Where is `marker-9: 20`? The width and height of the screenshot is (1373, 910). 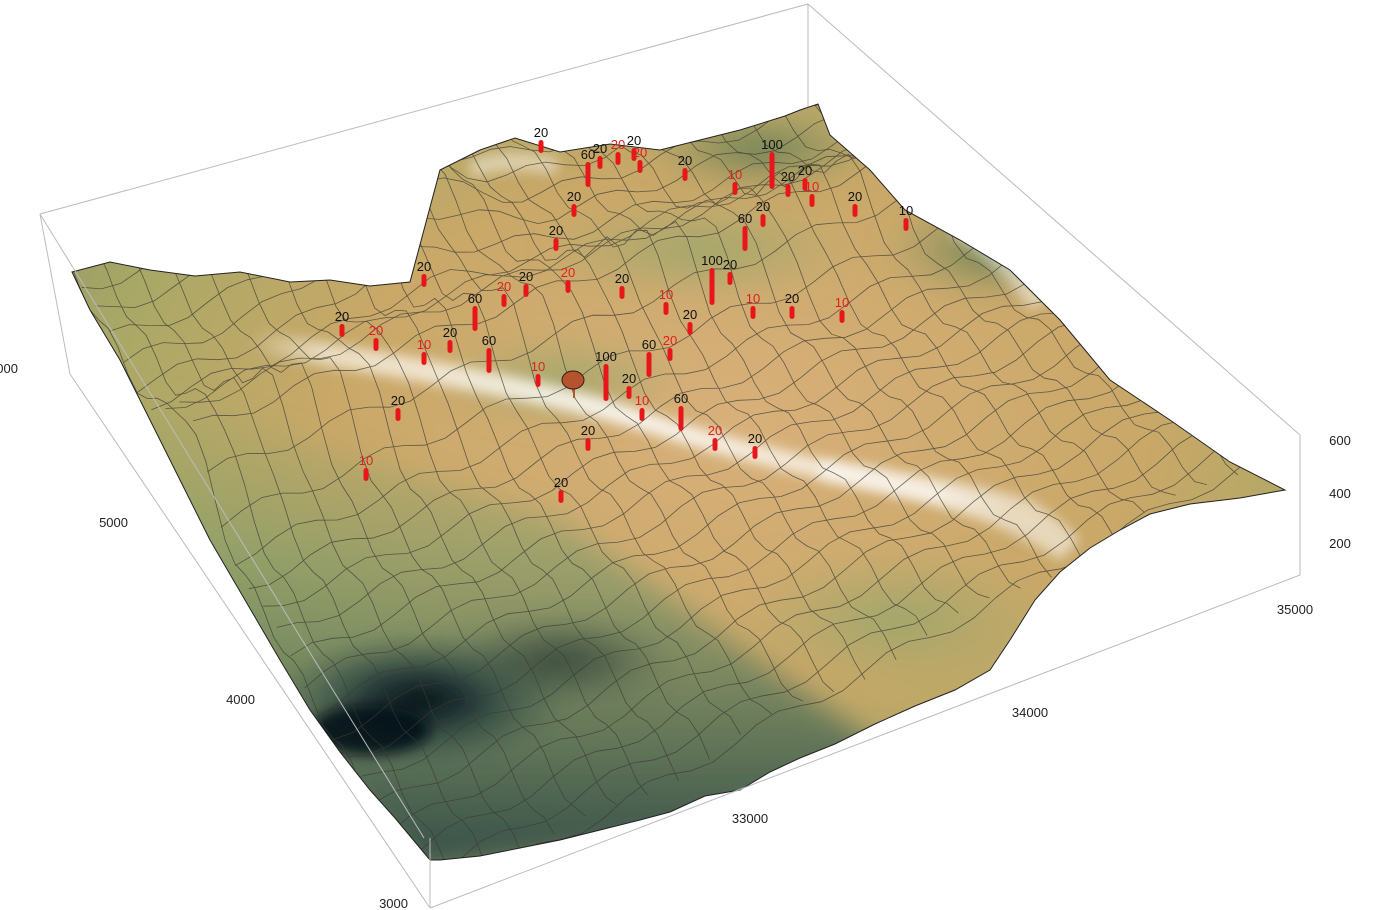 marker-9: 20 is located at coordinates (788, 183).